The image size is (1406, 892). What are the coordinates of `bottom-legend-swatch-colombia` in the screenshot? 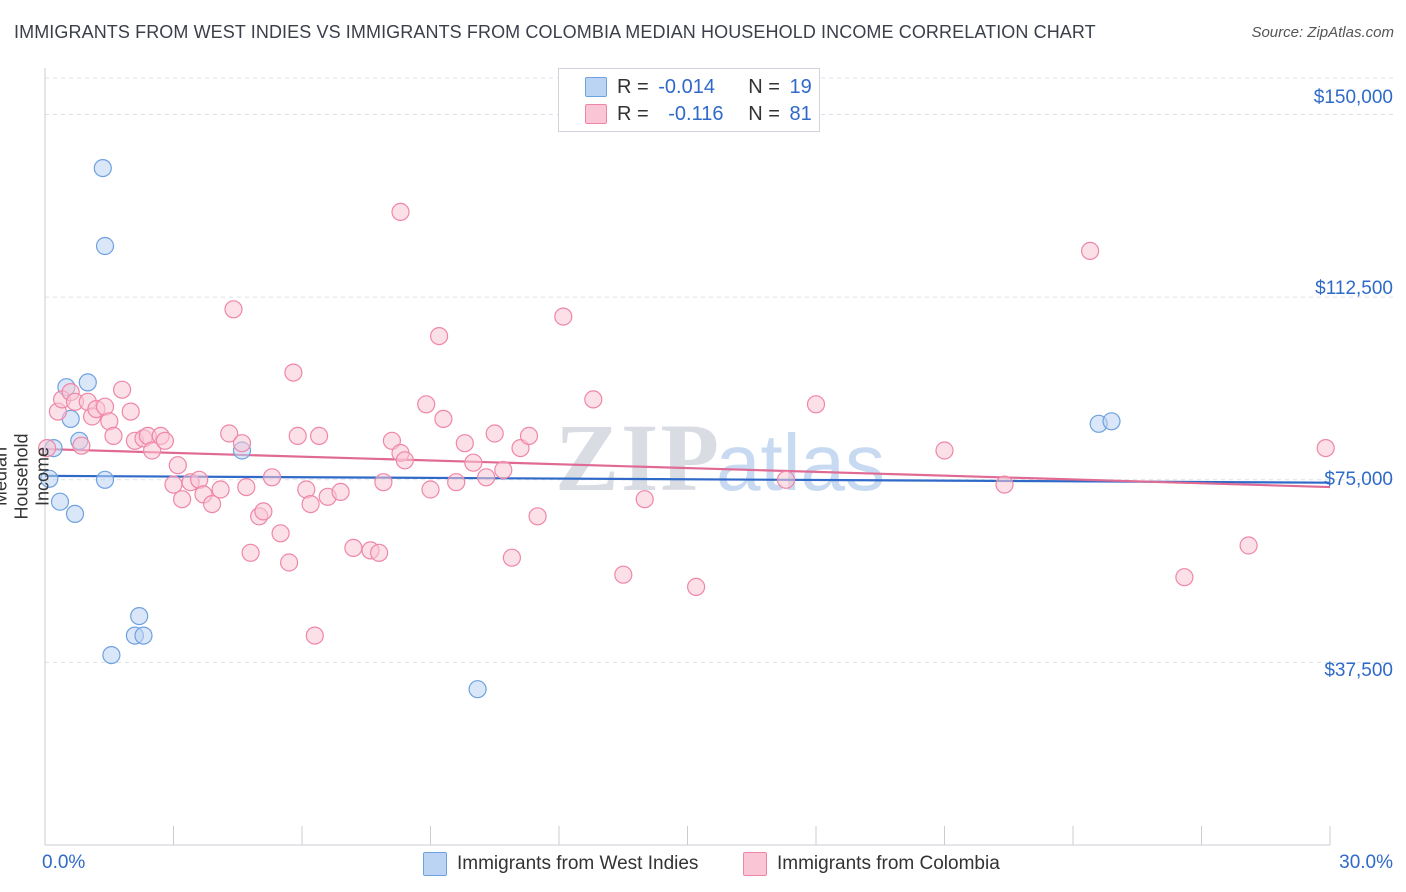 It's located at (755, 864).